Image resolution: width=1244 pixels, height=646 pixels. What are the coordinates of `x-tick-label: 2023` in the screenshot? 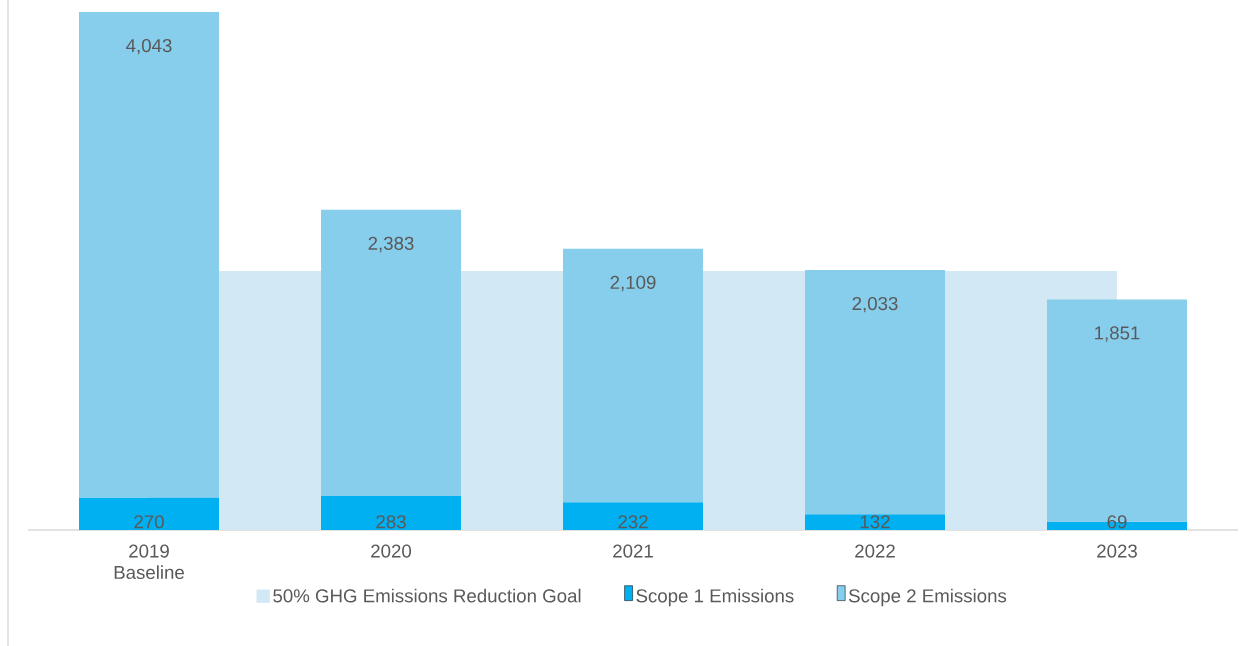 It's located at (1117, 551).